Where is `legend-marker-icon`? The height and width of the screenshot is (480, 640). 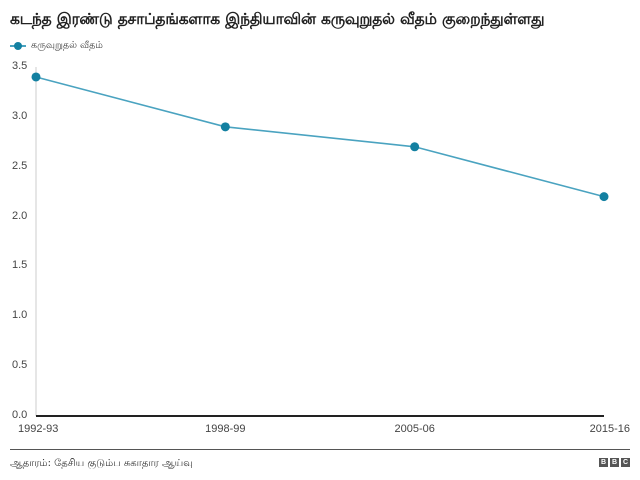 legend-marker-icon is located at coordinates (18, 46).